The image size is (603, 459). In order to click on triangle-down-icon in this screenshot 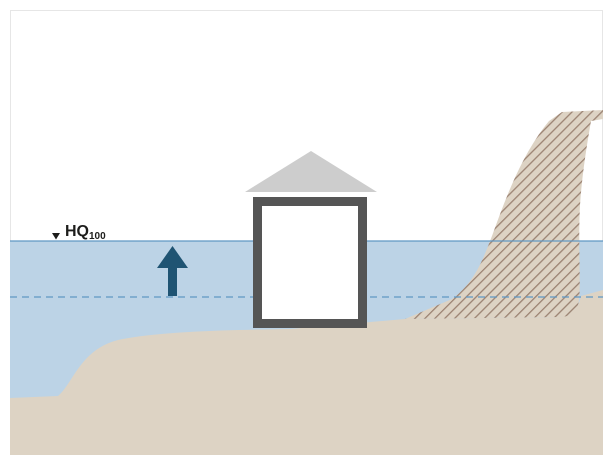, I will do `click(56, 236)`.